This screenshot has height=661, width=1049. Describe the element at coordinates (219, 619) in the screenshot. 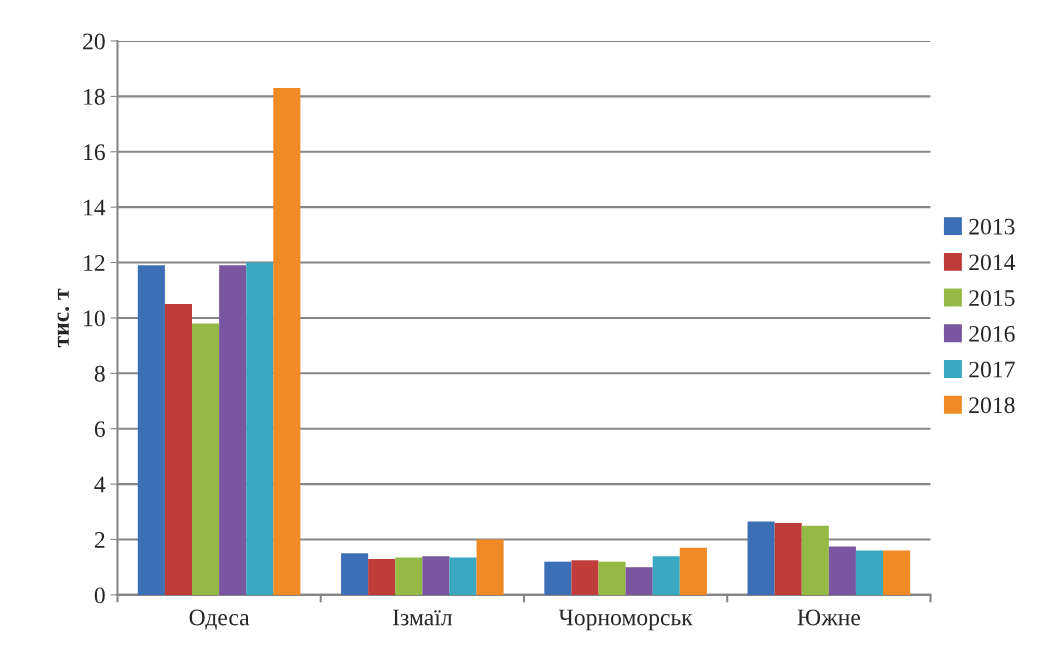

I see `x-tick-label: Одеса` at that location.